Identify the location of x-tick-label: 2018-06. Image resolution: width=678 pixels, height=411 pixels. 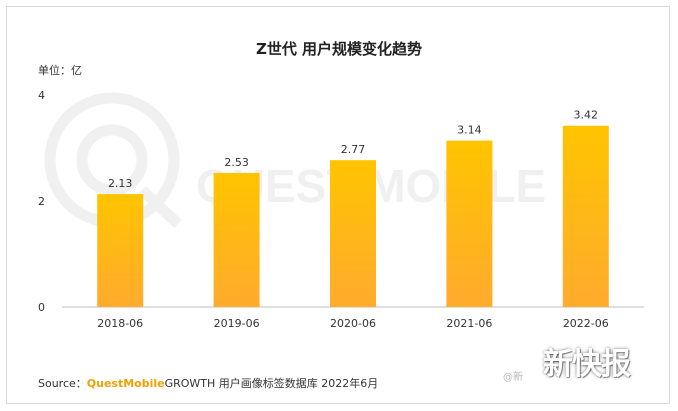
(120, 323).